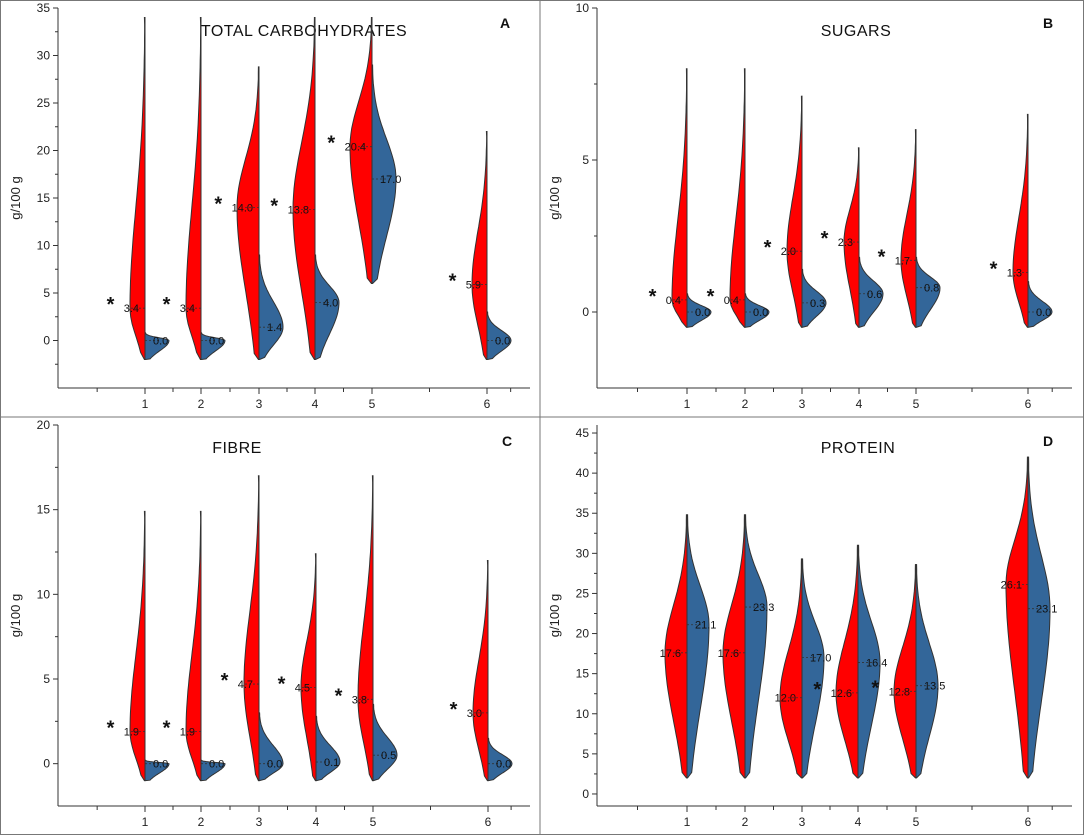  Describe the element at coordinates (899, 692) in the screenshot. I see `median-label-left: 12.8` at that location.